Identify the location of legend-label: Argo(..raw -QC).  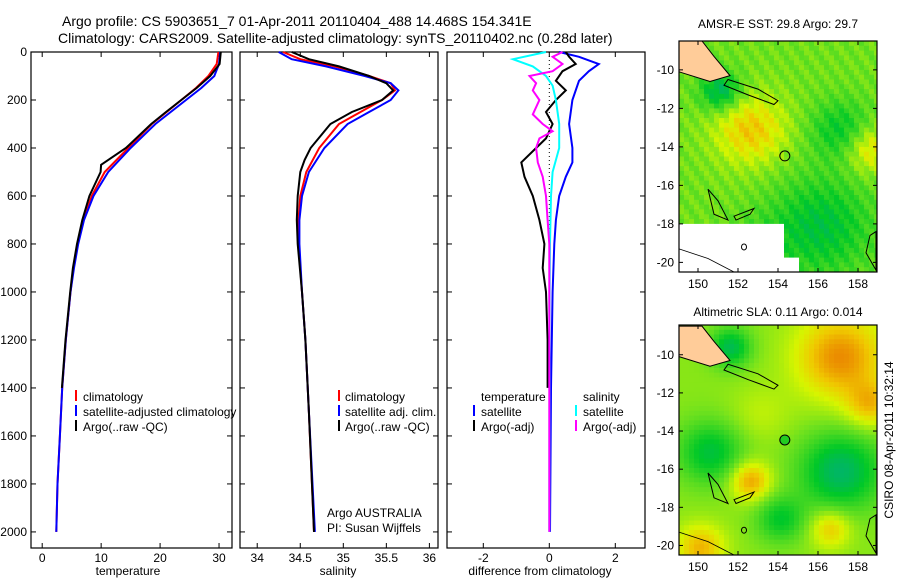
(387, 427).